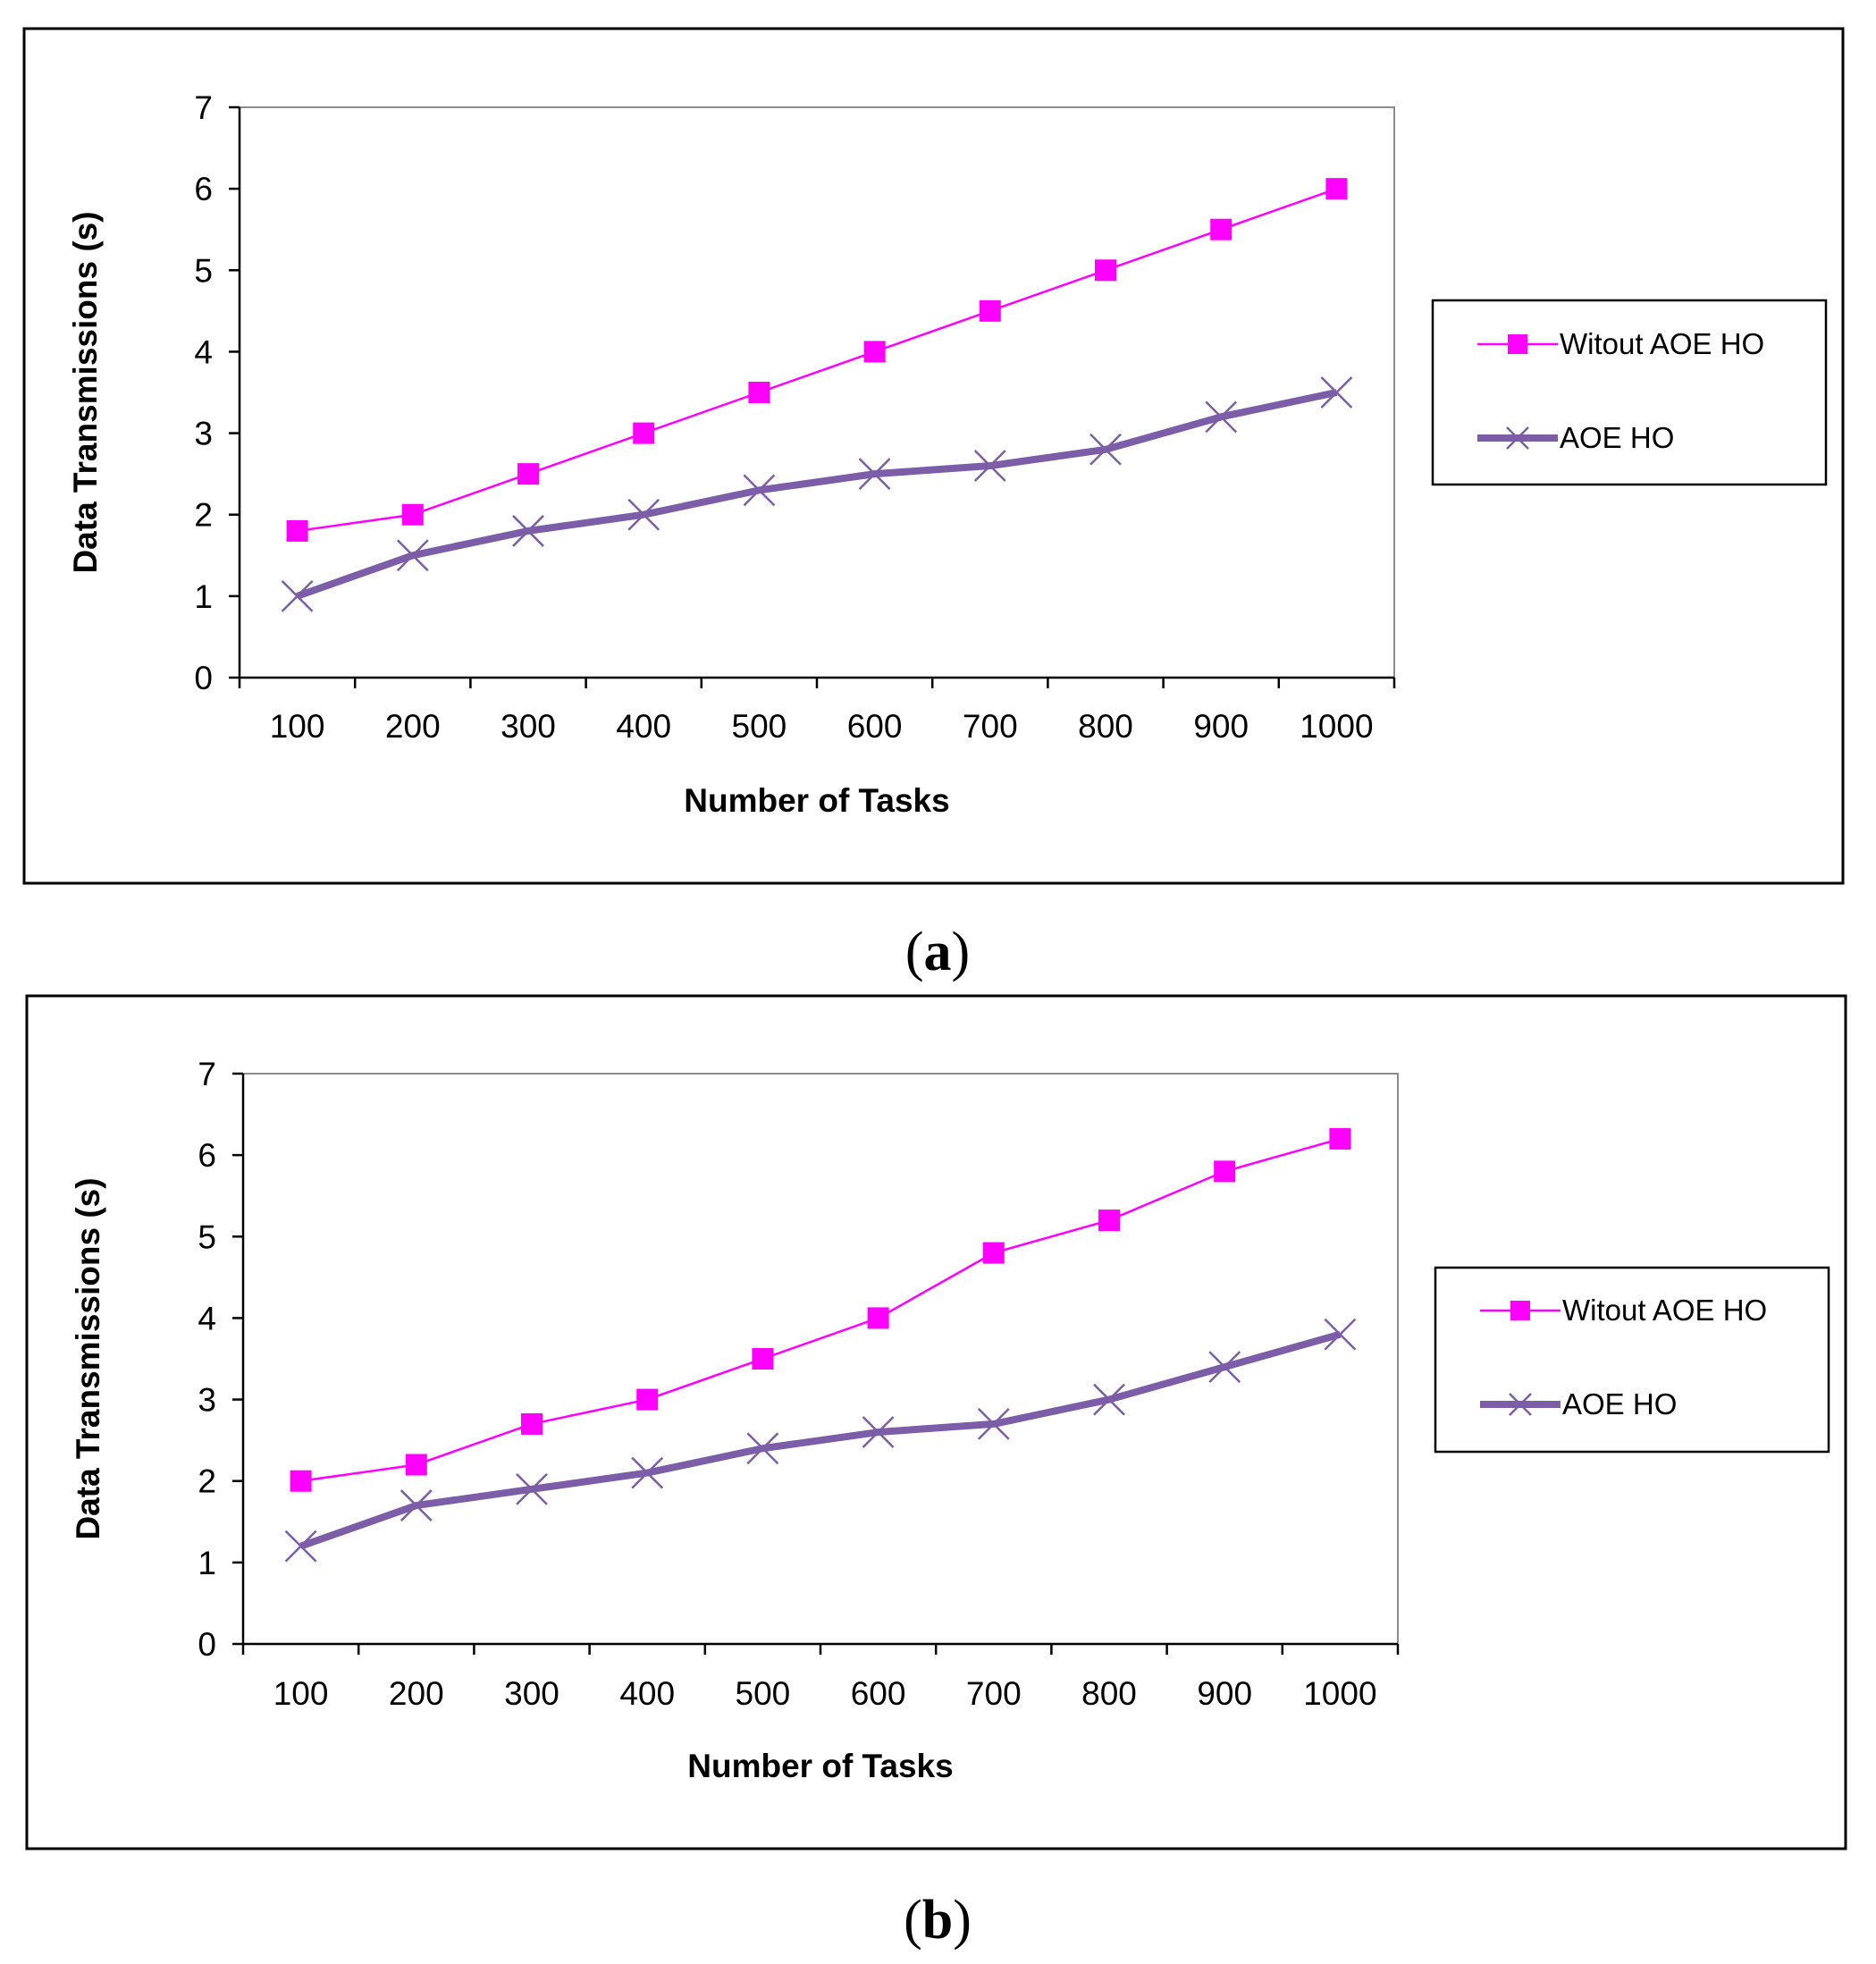 The image size is (1876, 1964). I want to click on panel-caption: (a), so click(937, 952).